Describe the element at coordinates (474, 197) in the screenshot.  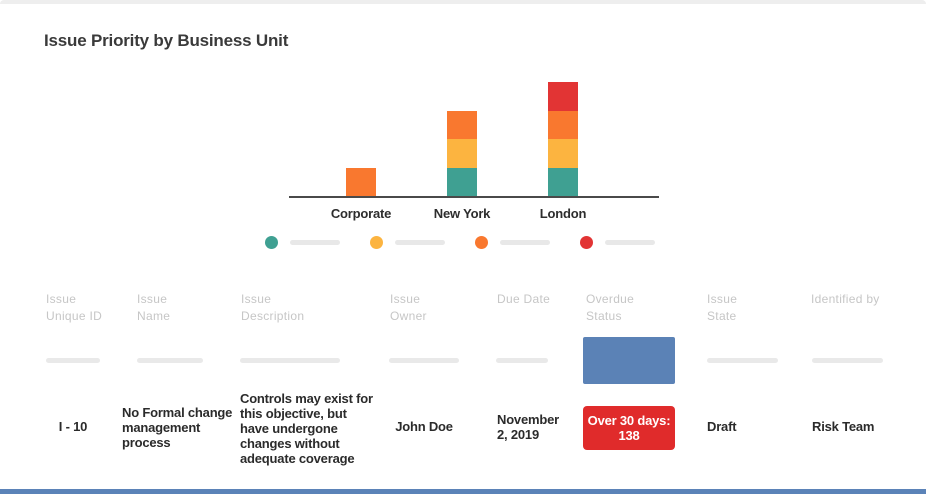
I see `x-axis-line` at that location.